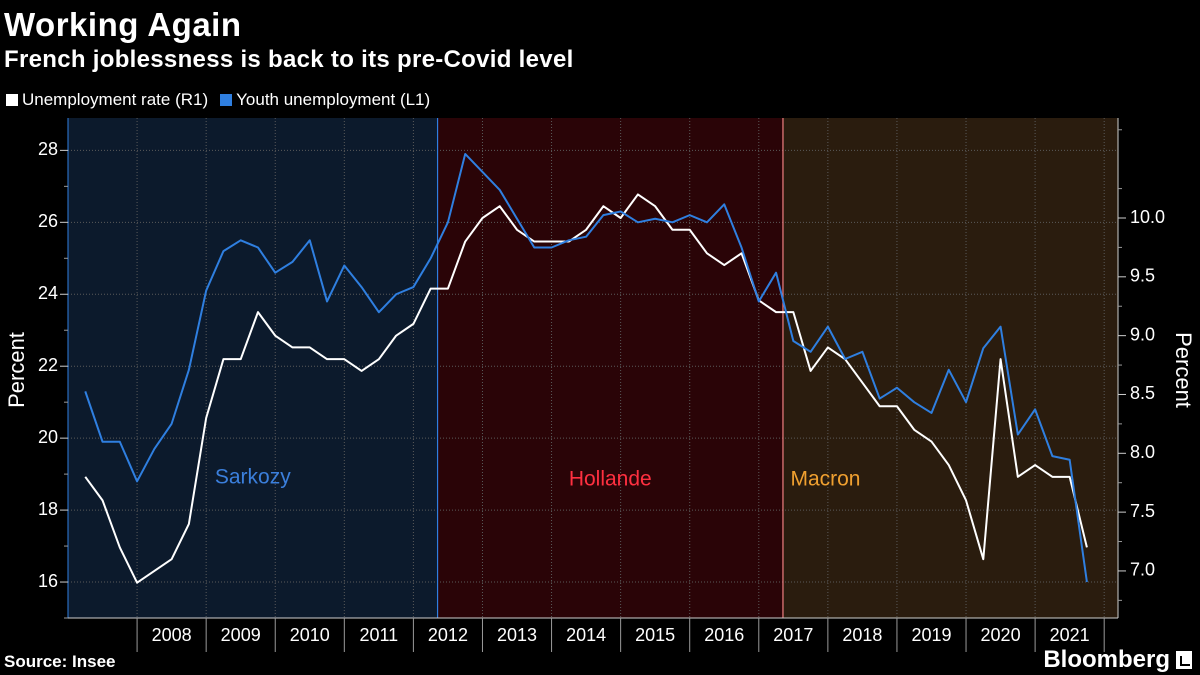 The width and height of the screenshot is (1200, 675). I want to click on right-axis-title: Percent, so click(1183, 370).